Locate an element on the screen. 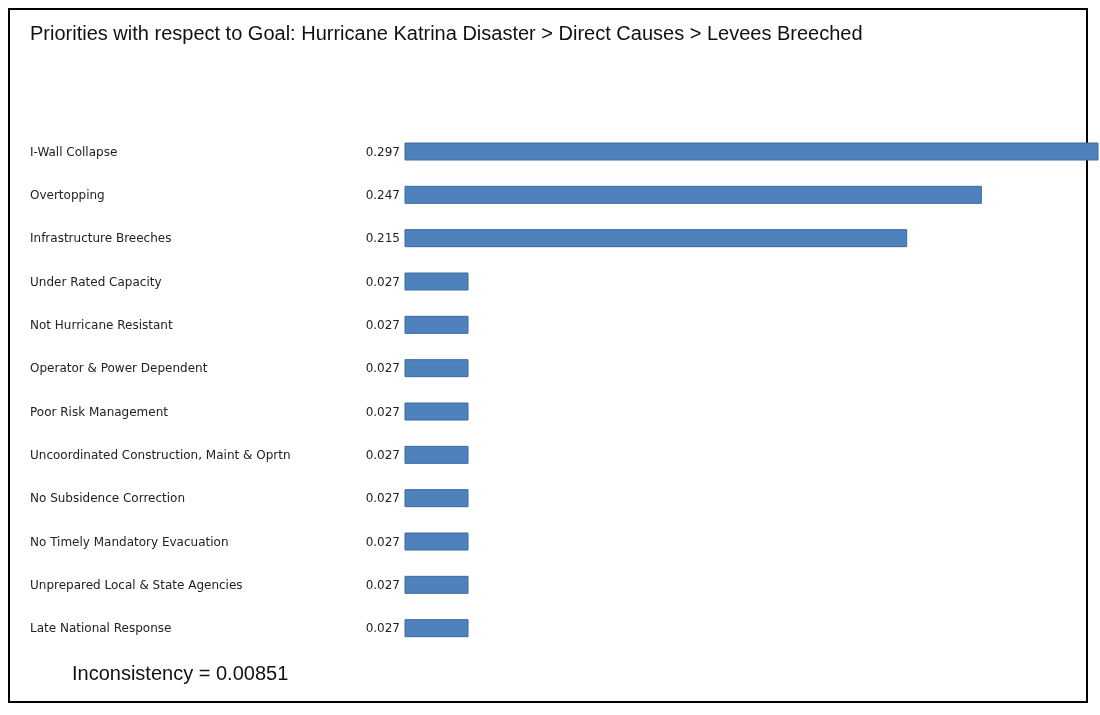  y-tick-label: Operator & Power Dependent is located at coordinates (119, 368).